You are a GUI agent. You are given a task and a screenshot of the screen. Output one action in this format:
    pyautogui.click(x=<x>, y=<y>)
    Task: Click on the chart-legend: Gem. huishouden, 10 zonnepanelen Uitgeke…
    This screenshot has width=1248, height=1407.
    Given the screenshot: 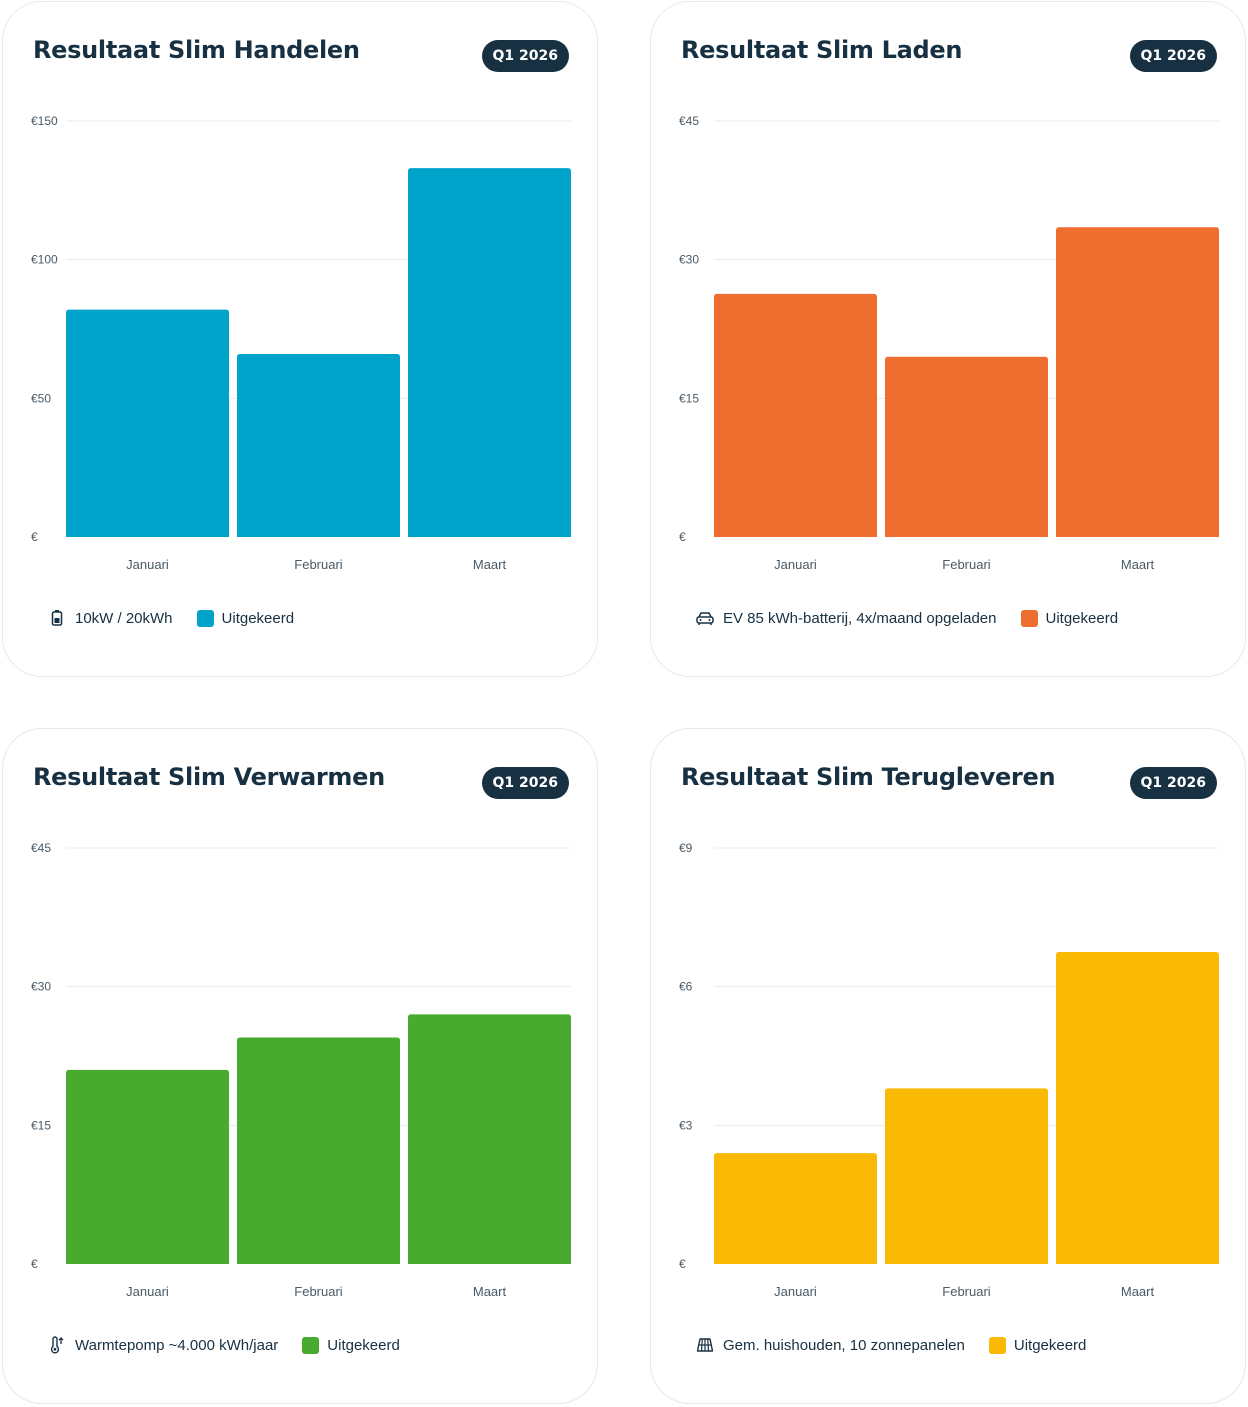 What is the action you would take?
    pyautogui.click(x=890, y=1345)
    